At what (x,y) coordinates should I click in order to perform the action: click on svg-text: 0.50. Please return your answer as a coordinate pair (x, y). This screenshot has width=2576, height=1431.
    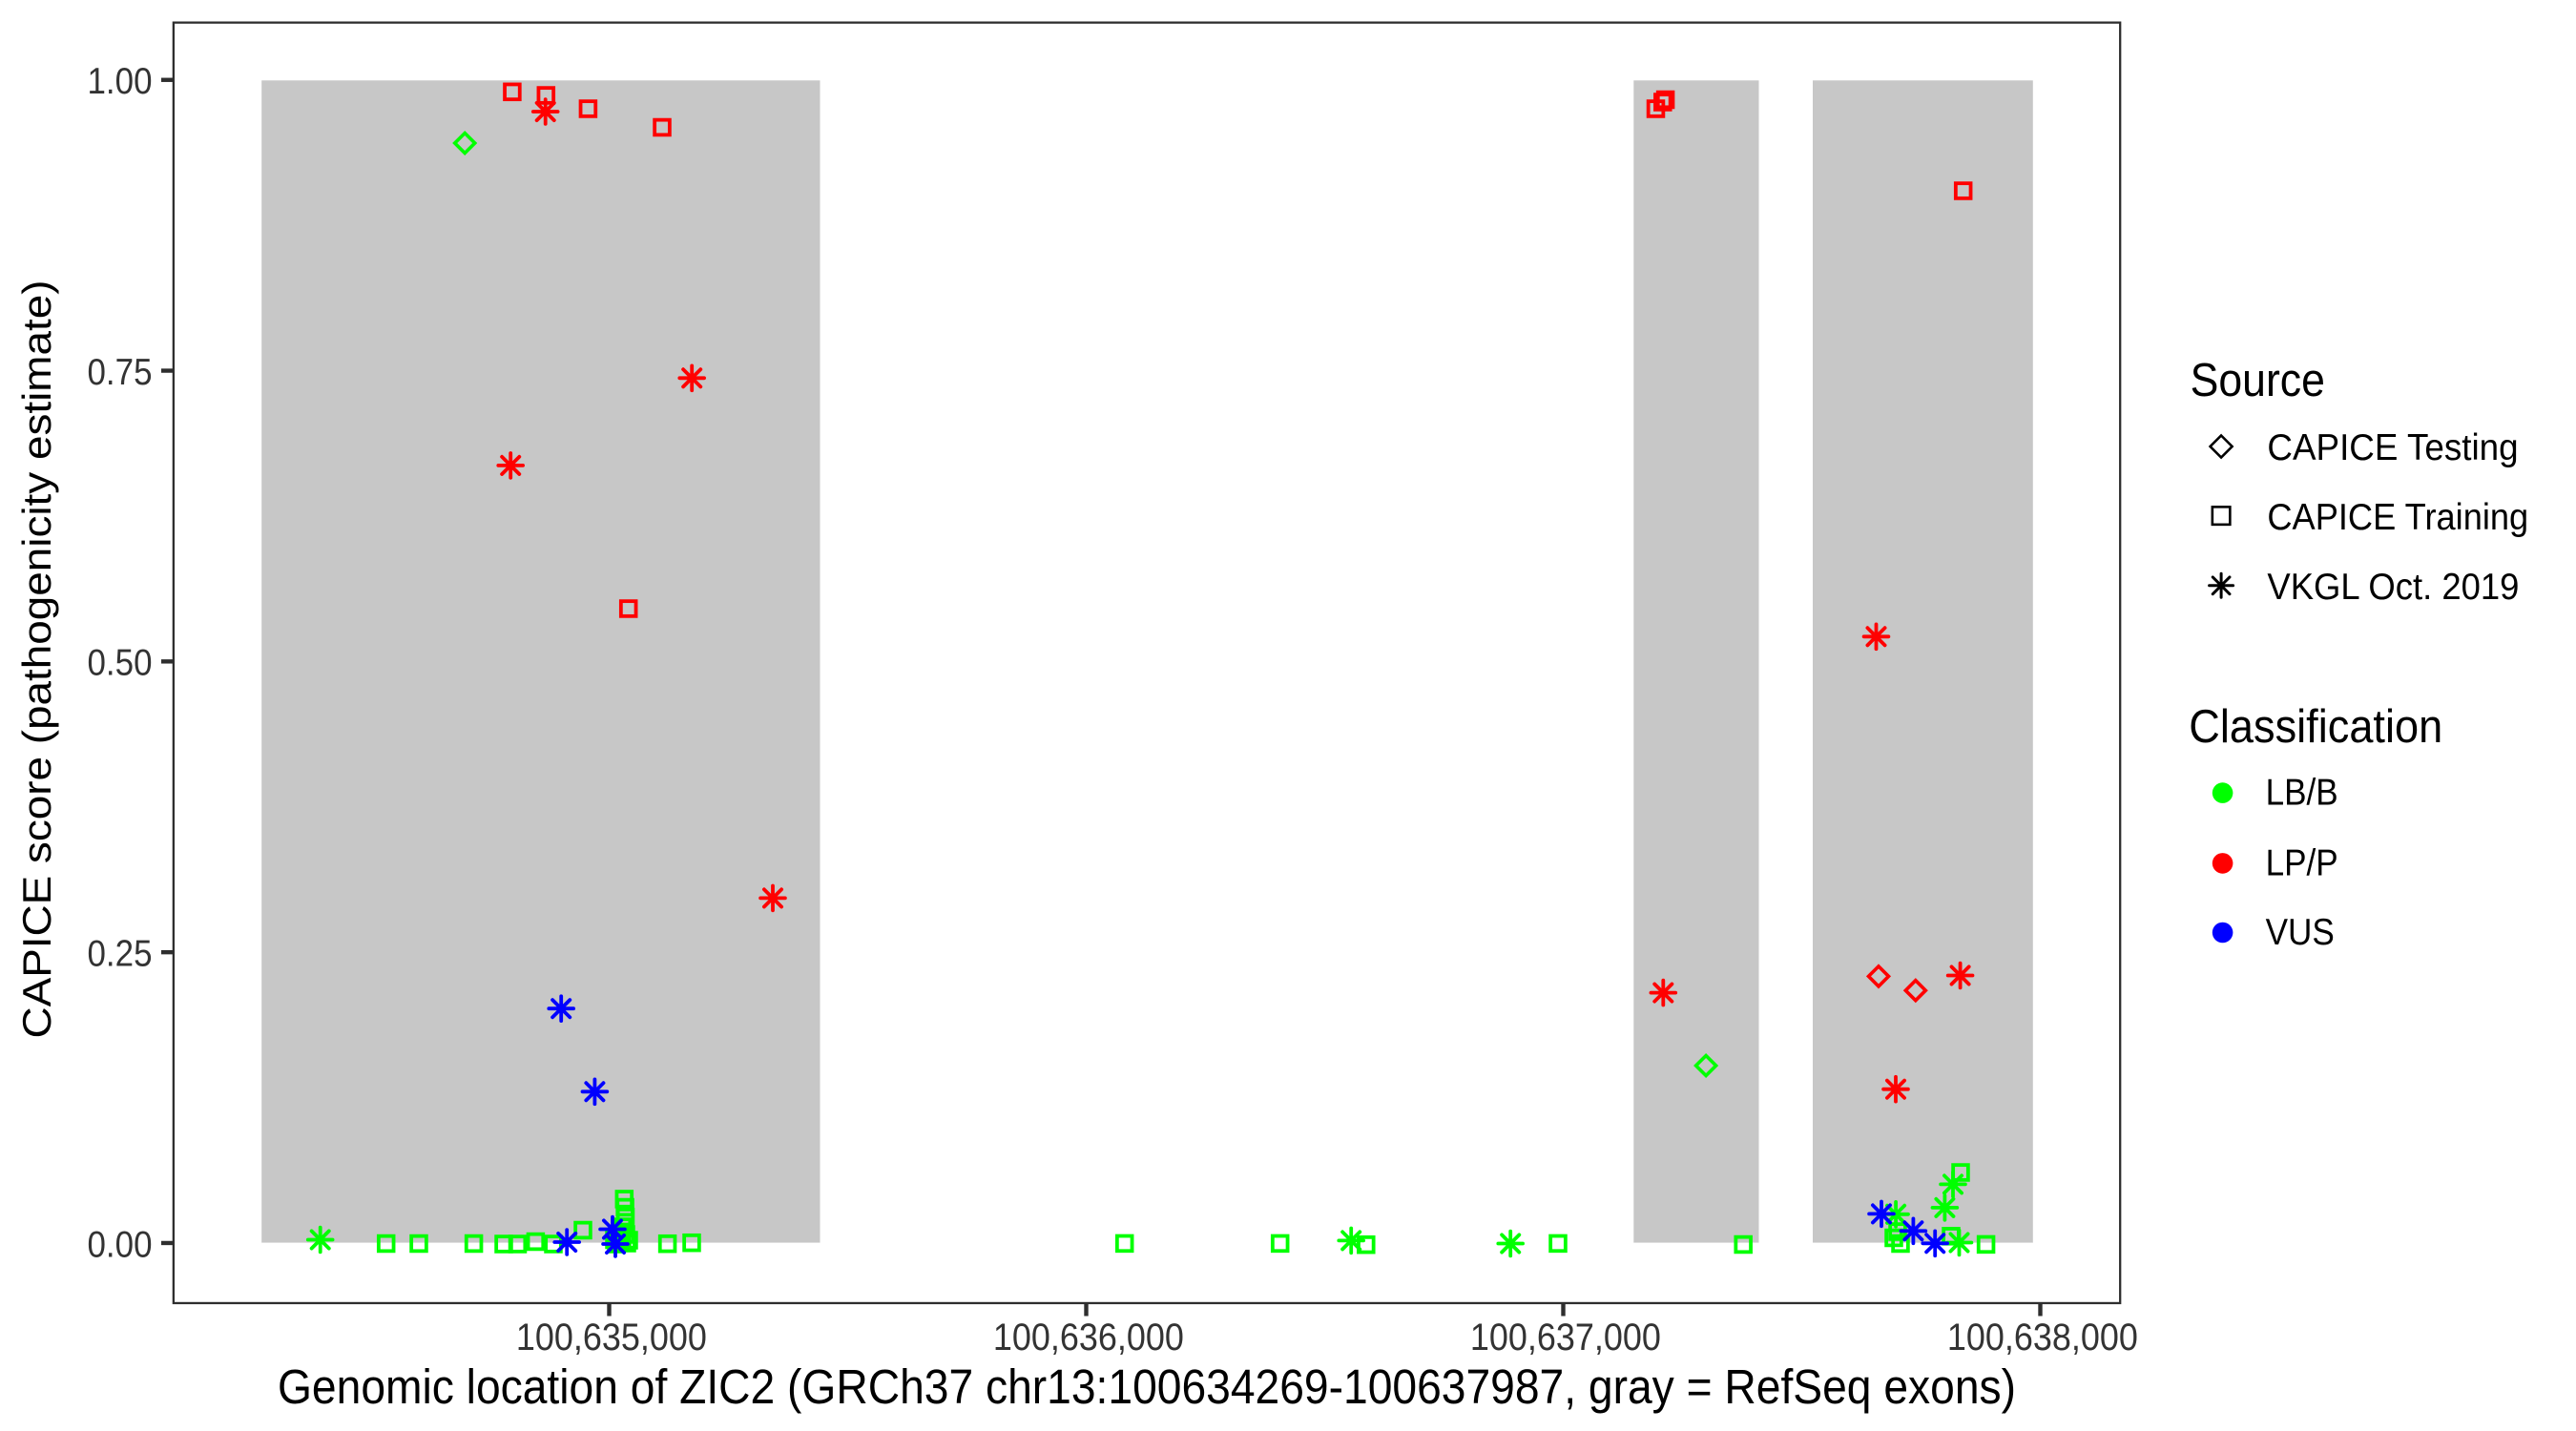
    Looking at the image, I should click on (120, 663).